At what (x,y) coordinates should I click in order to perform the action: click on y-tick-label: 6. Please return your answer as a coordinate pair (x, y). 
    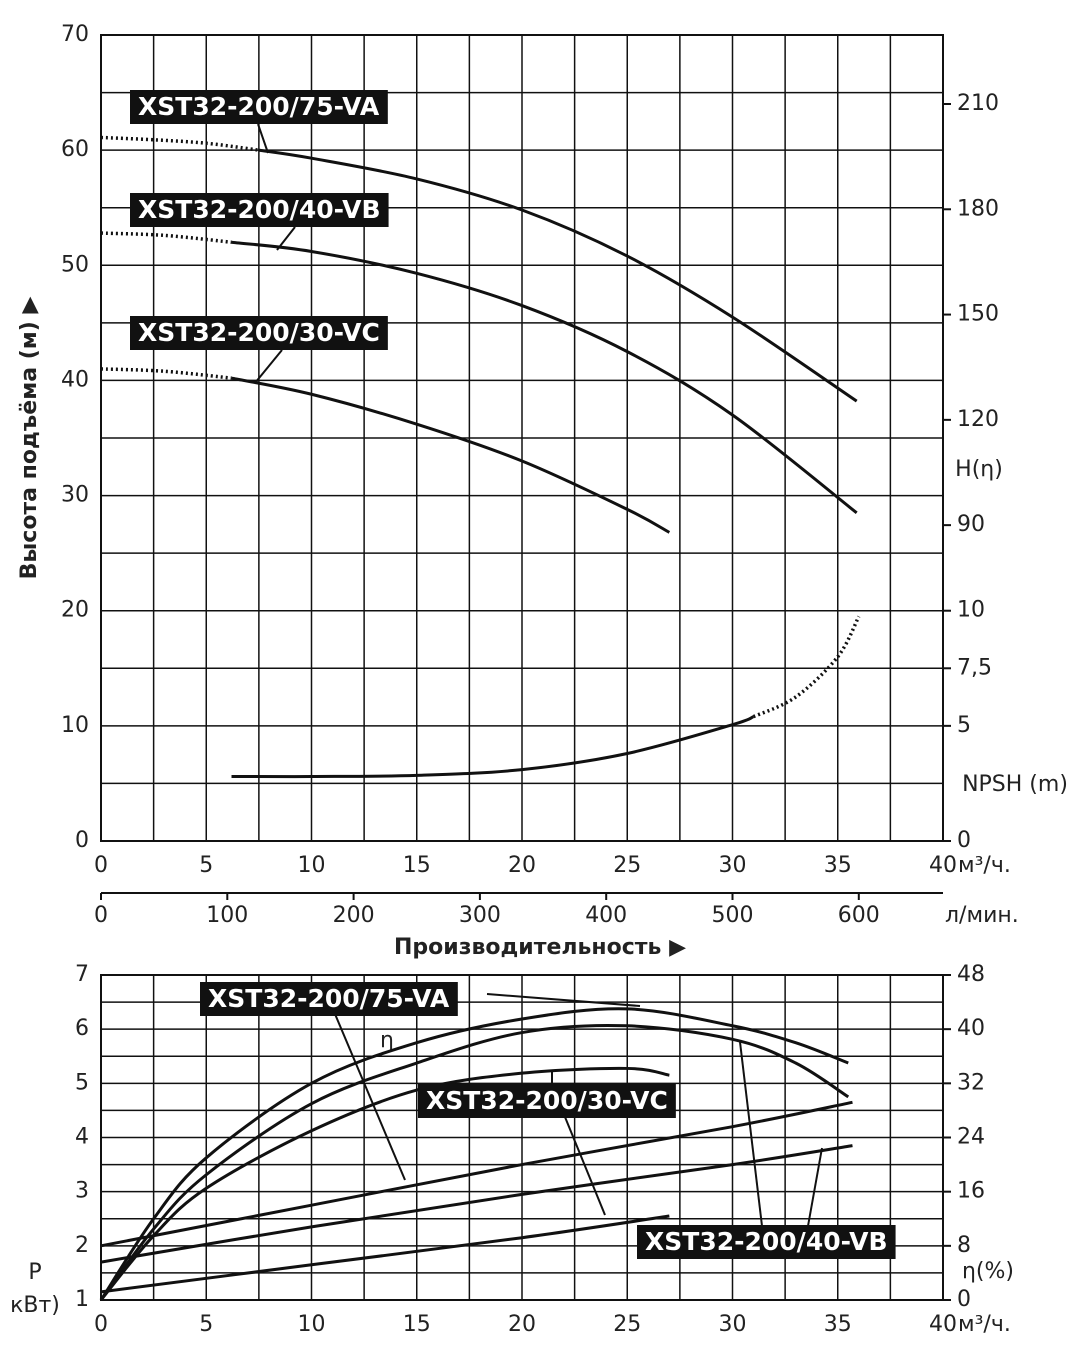
    Looking at the image, I should click on (82, 1028).